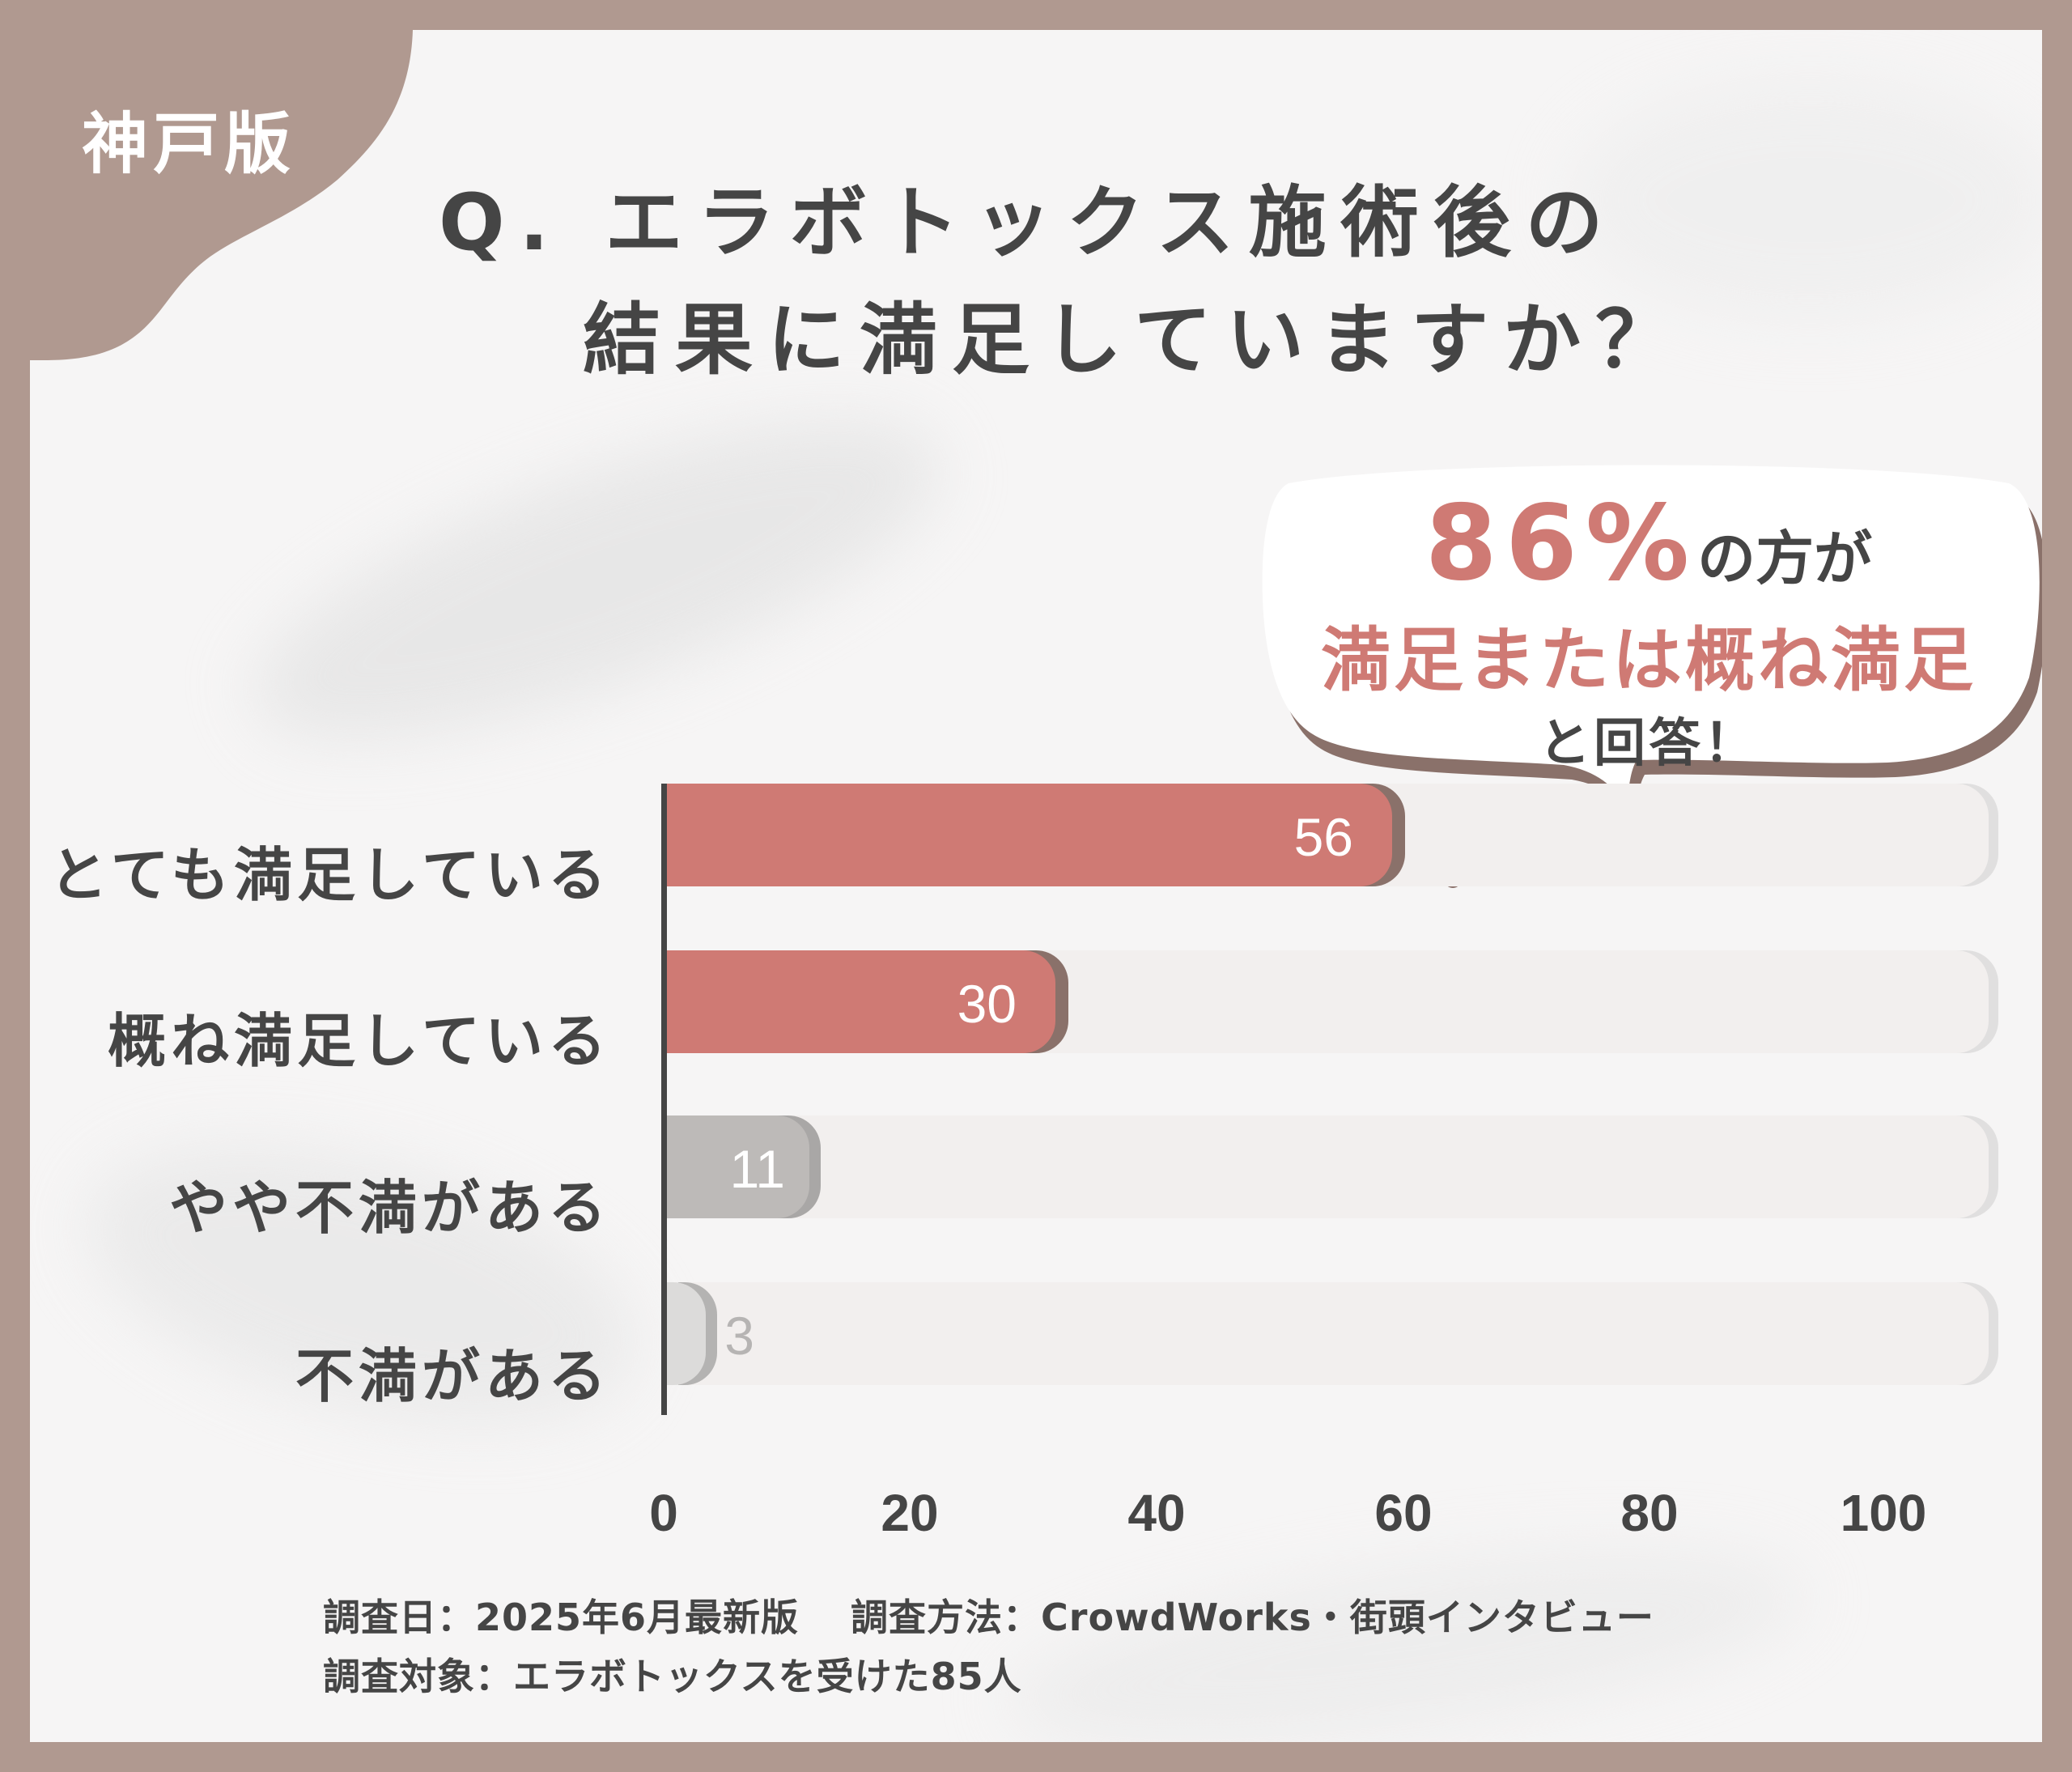 The image size is (2072, 1772). I want to click on x-tick: 0, so click(663, 1513).